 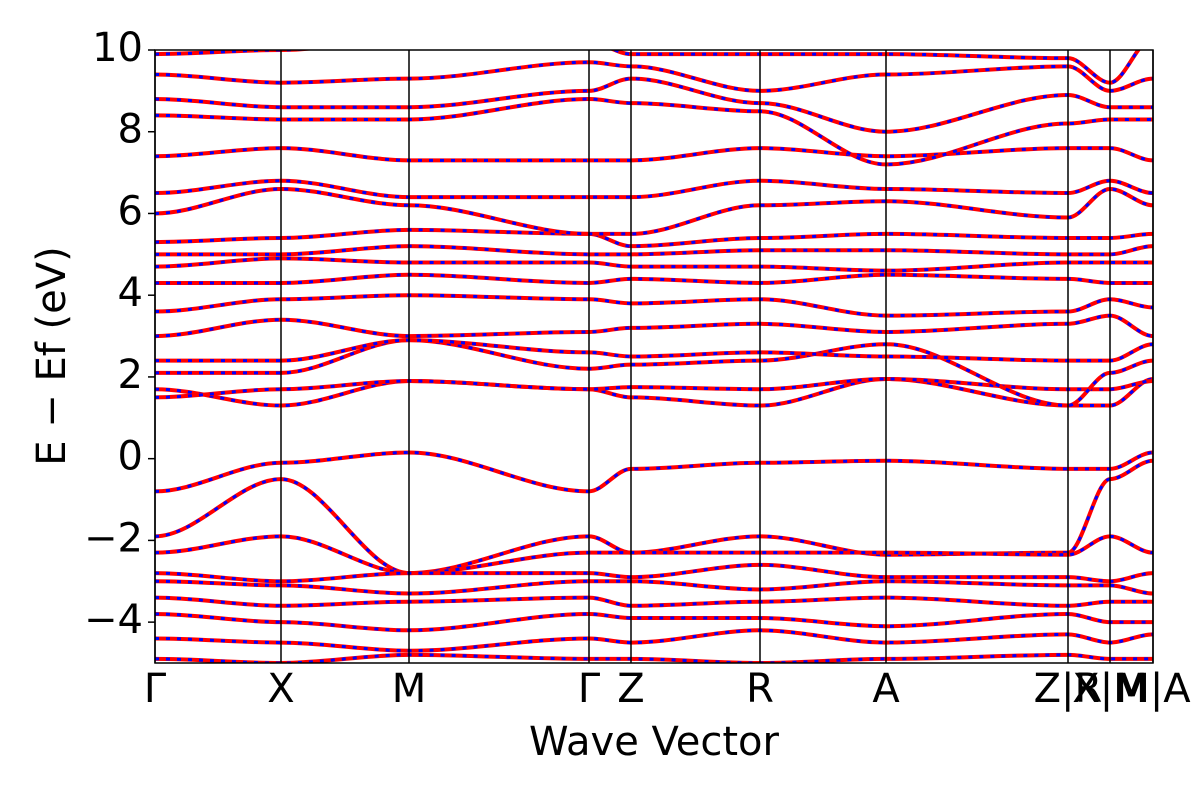 I want to click on x-tick-label: R, so click(x=760, y=689).